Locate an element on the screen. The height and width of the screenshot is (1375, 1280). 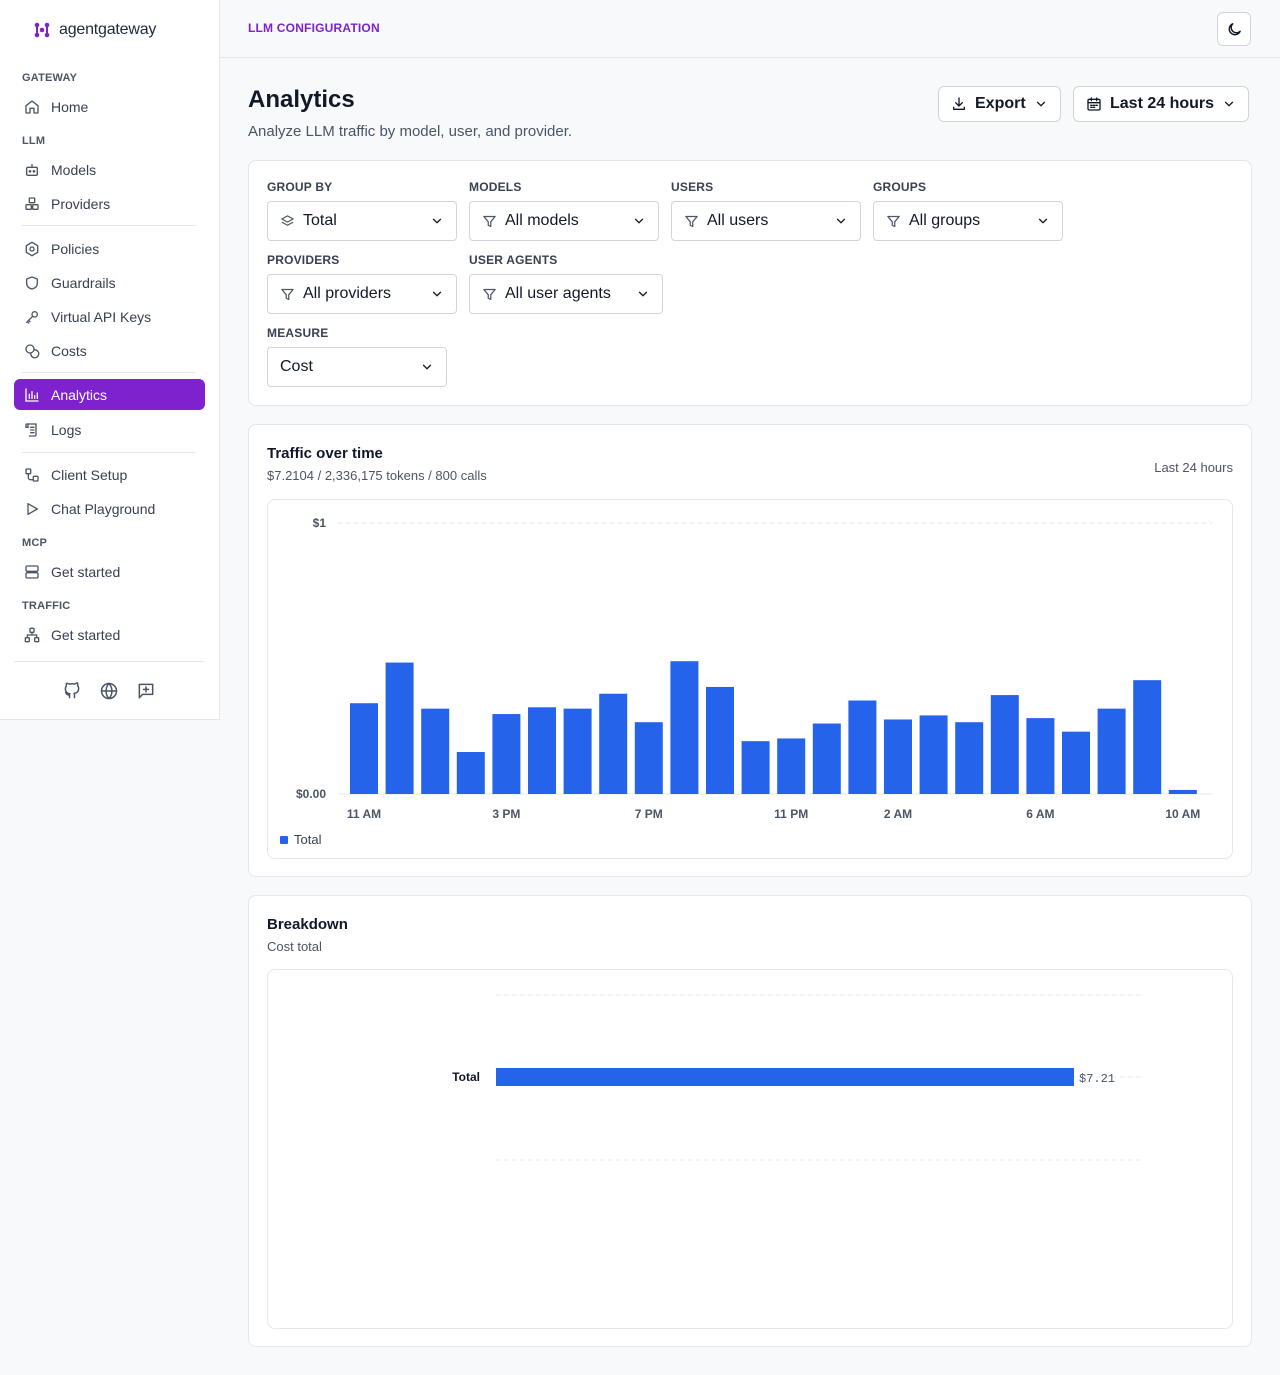
groups-label: GROUPS is located at coordinates (900, 187).